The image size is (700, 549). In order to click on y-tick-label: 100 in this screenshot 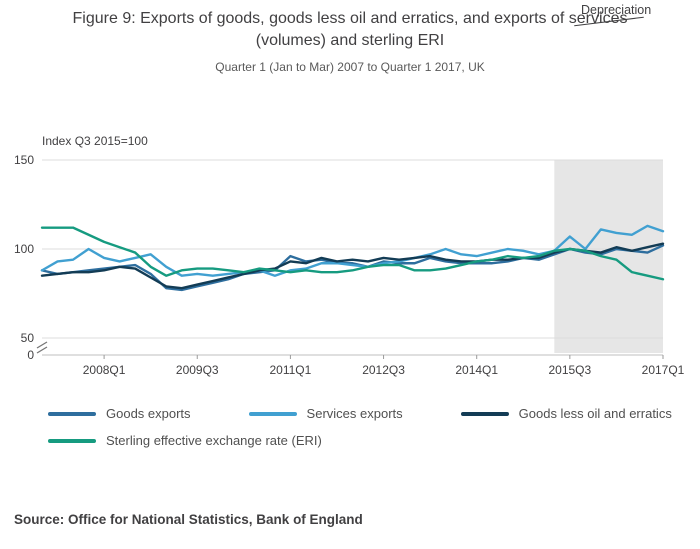, I will do `click(24, 249)`.